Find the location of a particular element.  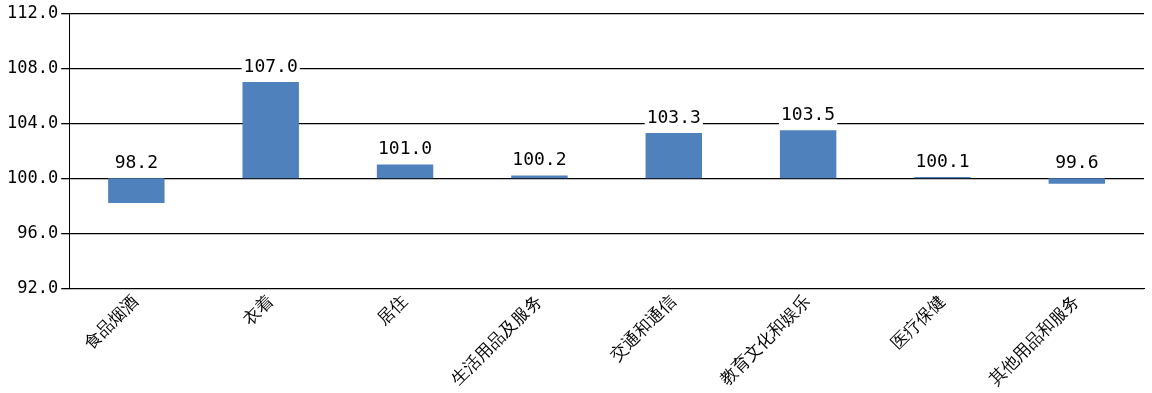

y-tick-label: 96.0 is located at coordinates (38, 231).